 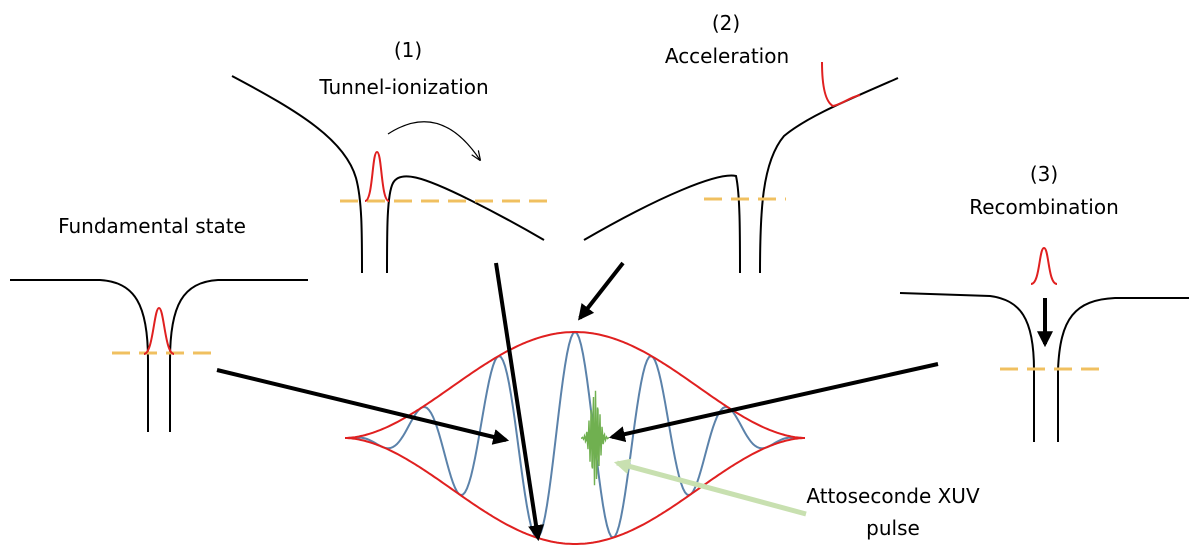 What do you see at coordinates (152, 226) in the screenshot?
I see `fundamental-state-label: Fundamental state` at bounding box center [152, 226].